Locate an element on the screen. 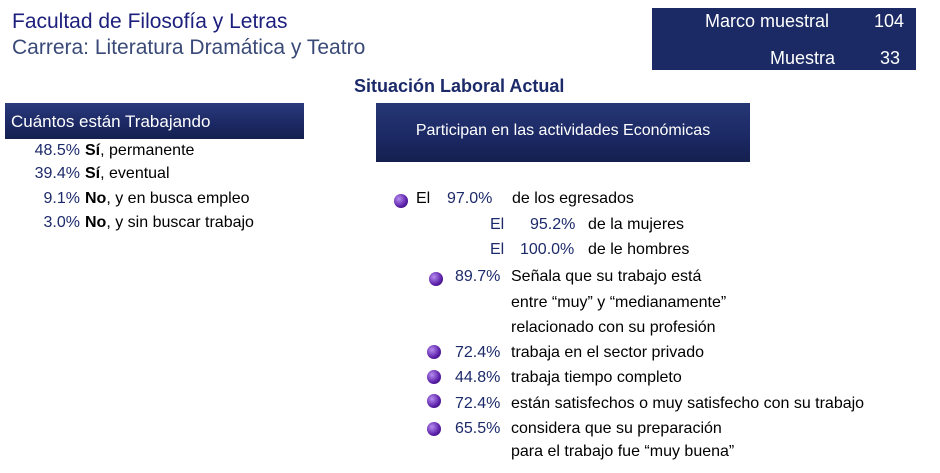  bullet-text: entre “muy” y “medianamente” is located at coordinates (619, 302).